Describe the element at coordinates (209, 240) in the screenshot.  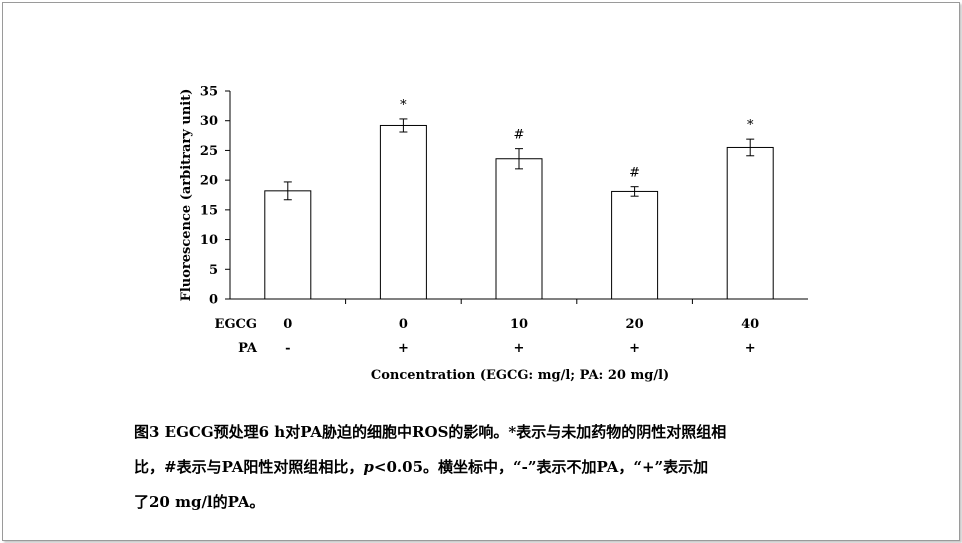
I see `y-tick-label: 10` at that location.